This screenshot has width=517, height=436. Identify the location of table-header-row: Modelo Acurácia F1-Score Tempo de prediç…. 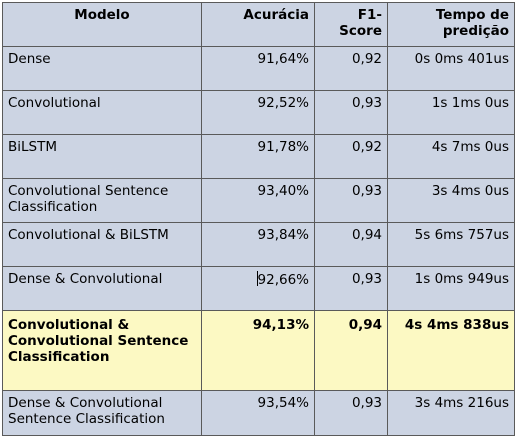
(258, 24).